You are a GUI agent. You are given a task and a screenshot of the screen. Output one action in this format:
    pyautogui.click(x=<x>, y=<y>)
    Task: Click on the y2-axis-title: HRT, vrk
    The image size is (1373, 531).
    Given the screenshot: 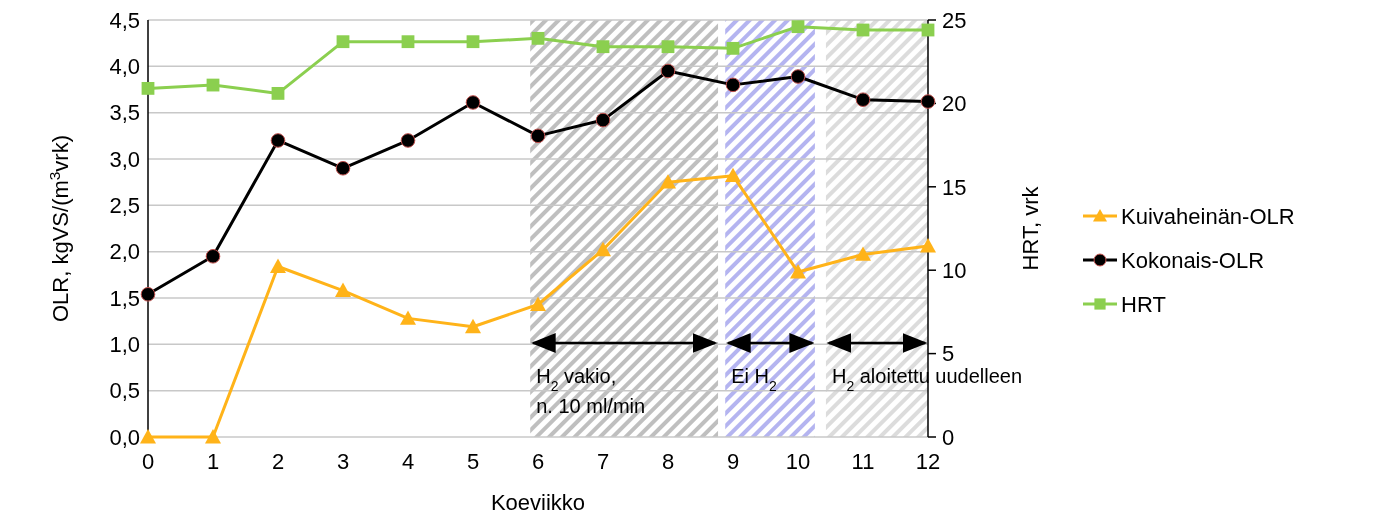 What is the action you would take?
    pyautogui.click(x=1030, y=228)
    